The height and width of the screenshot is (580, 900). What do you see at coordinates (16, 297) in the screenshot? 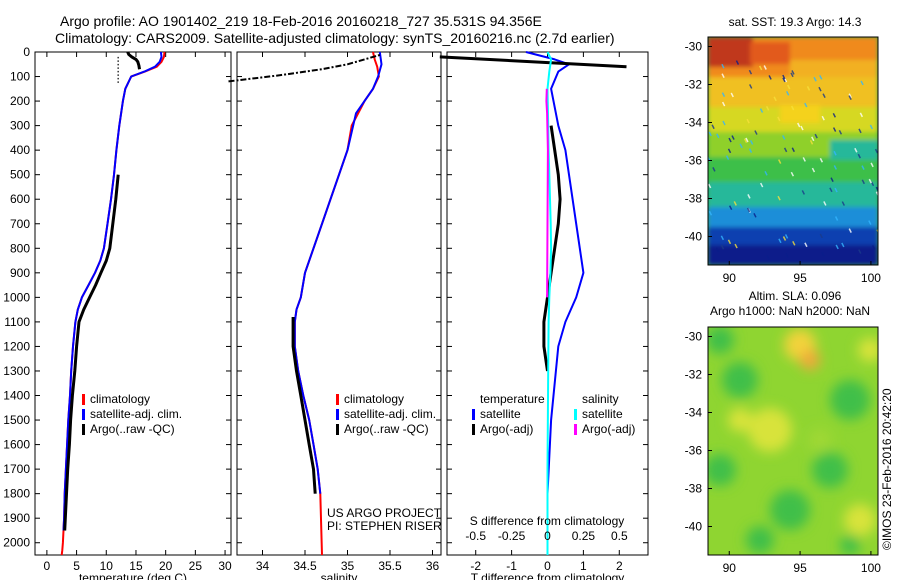
I see `depth-tick-label: 1000` at bounding box center [16, 297].